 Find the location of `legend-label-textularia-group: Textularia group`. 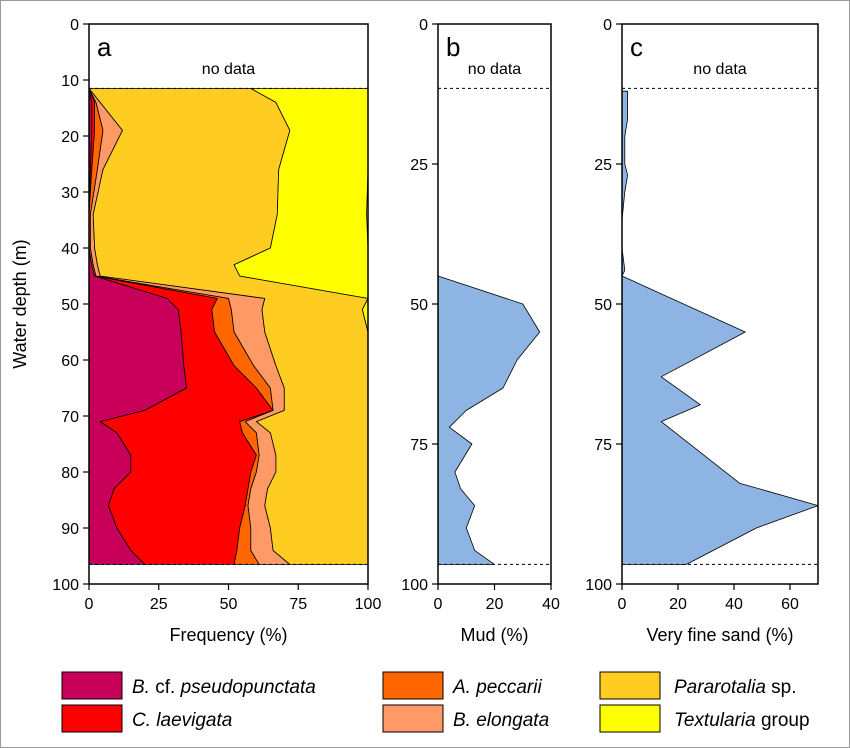

legend-label-textularia-group: Textularia group is located at coordinates (742, 720).